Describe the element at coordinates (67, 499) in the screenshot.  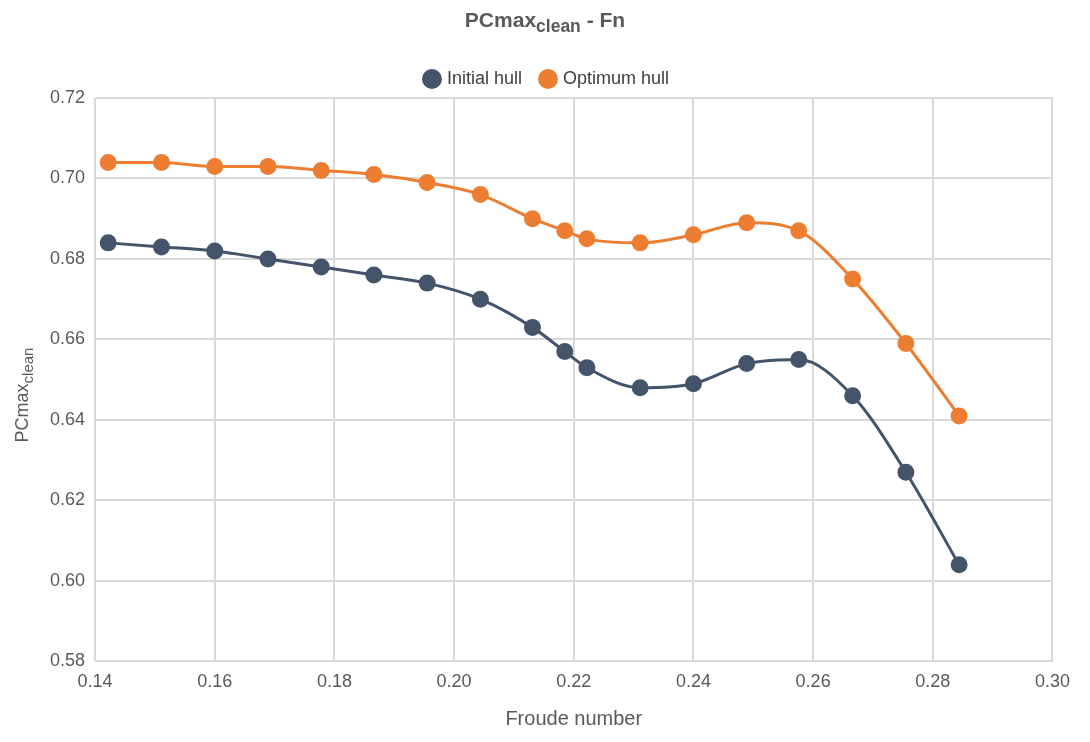
I see `y-tick-label: 0.62` at that location.